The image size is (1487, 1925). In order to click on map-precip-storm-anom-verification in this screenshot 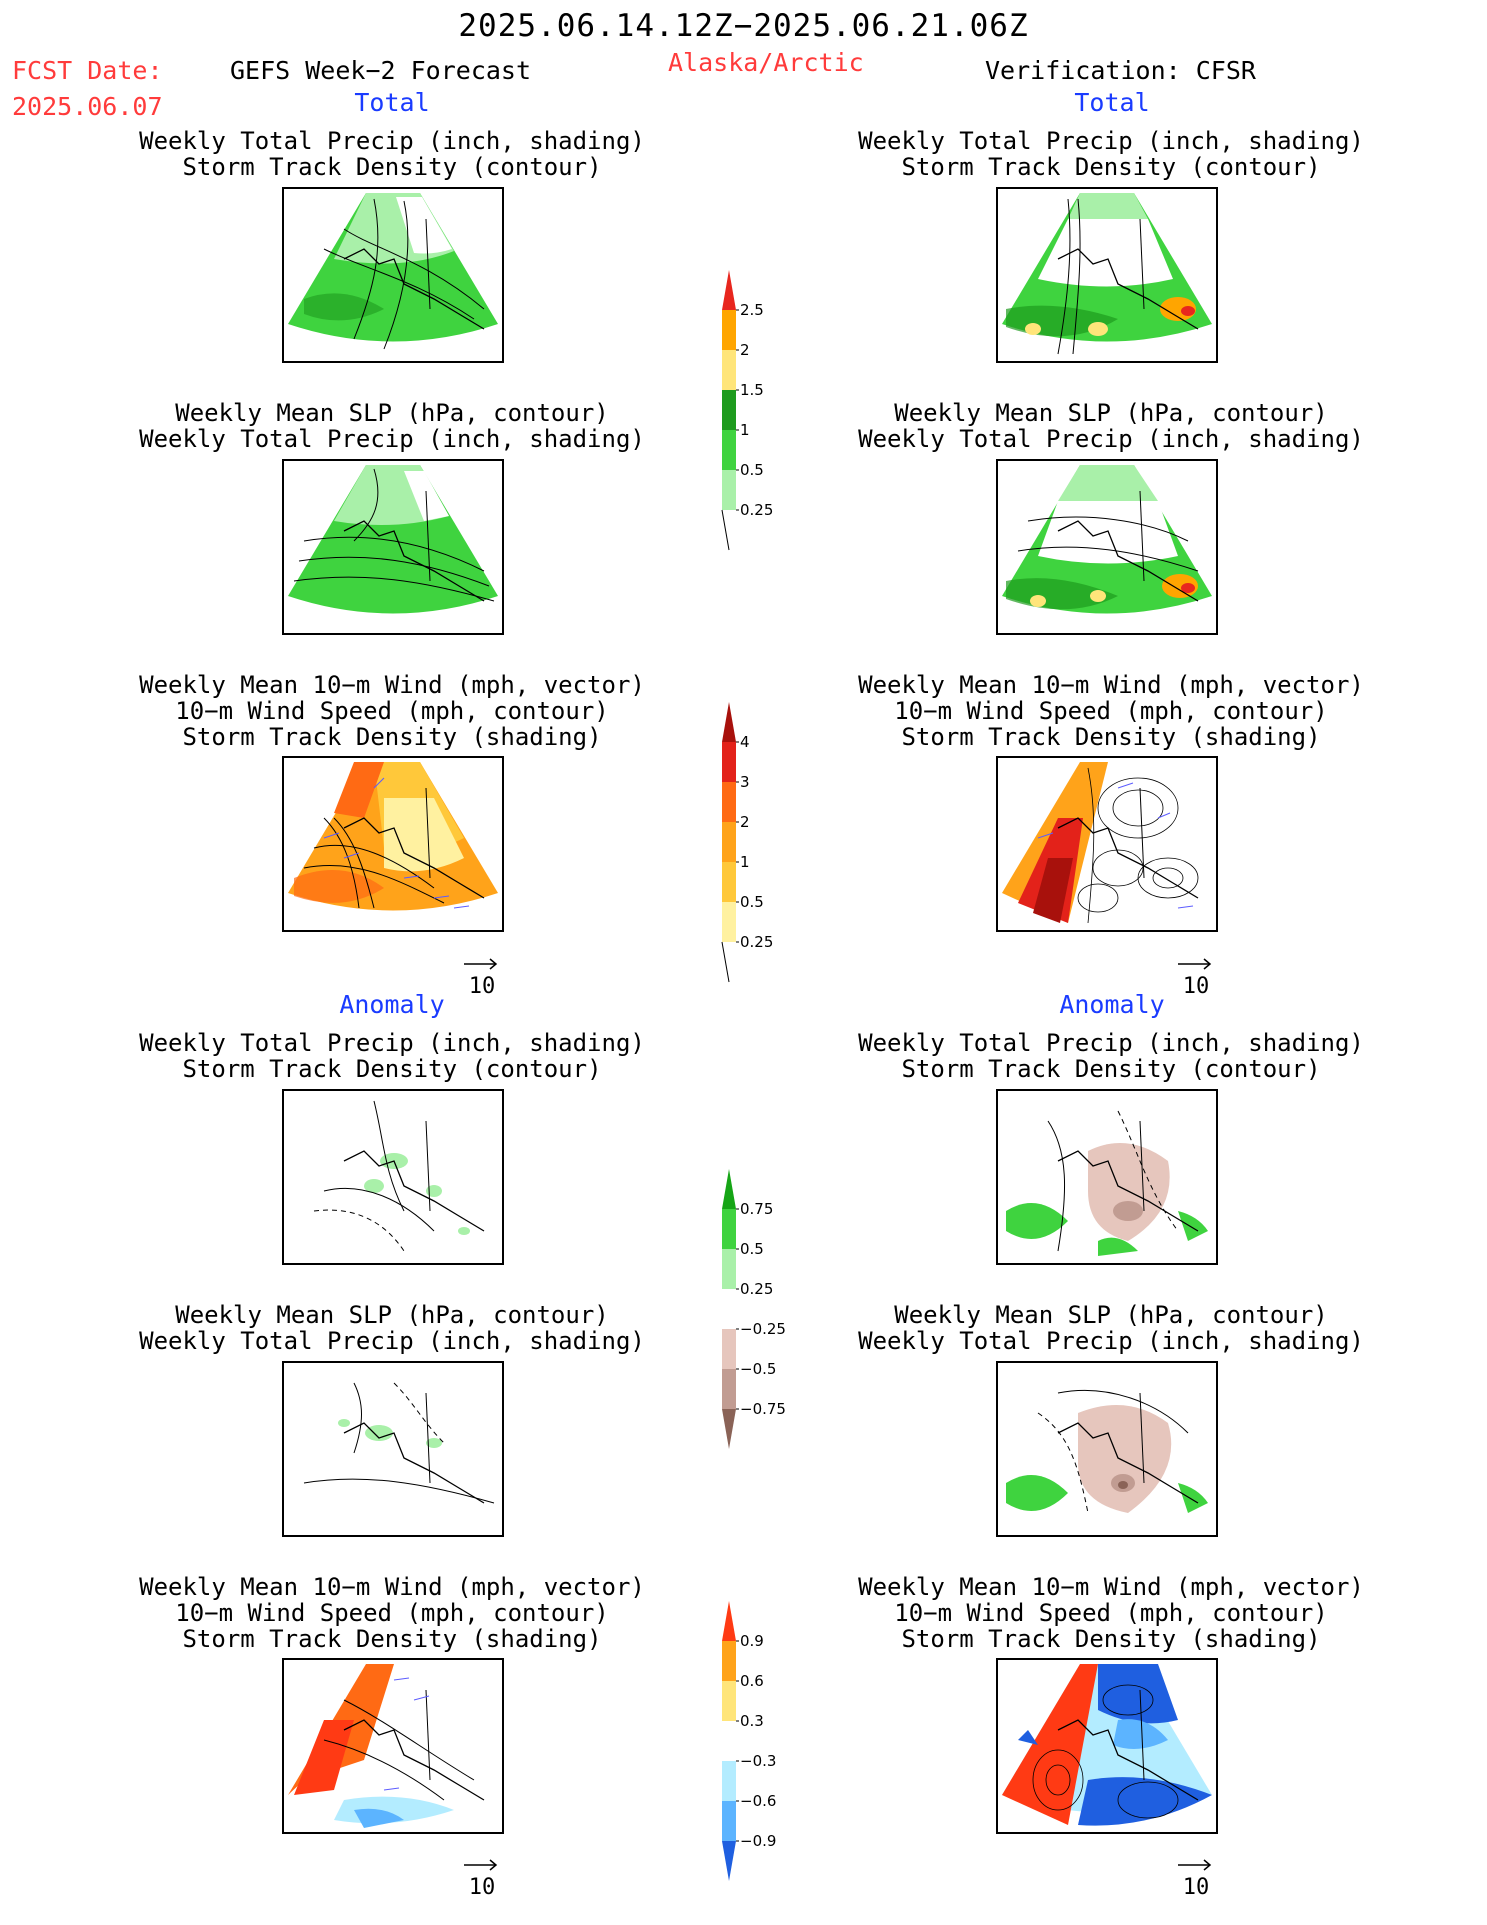, I will do `click(1107, 1177)`.